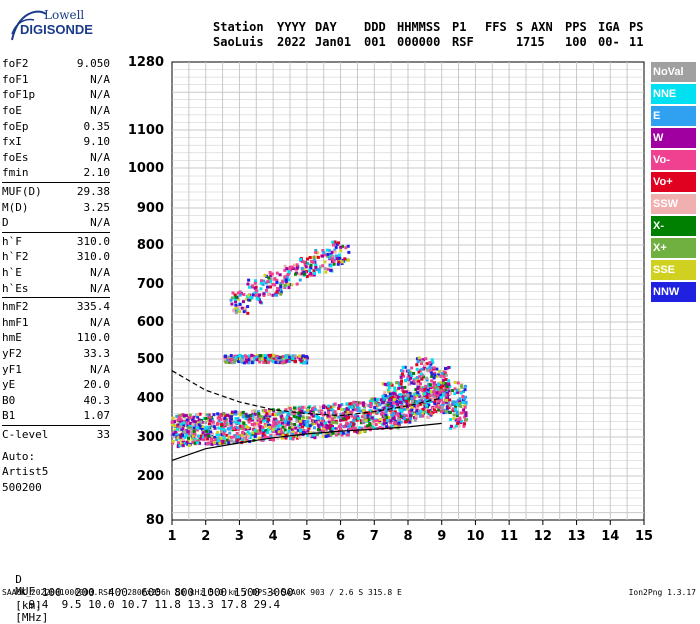 The image size is (700, 624). Describe the element at coordinates (205, 536) in the screenshot. I see `x-tick-label: 2` at that location.